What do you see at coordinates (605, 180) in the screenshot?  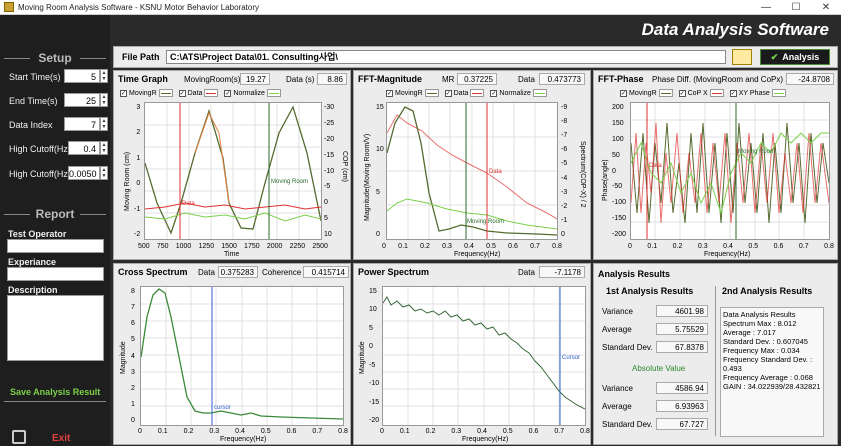 I see `phase-ylabel: Phase(angle)` at bounding box center [605, 180].